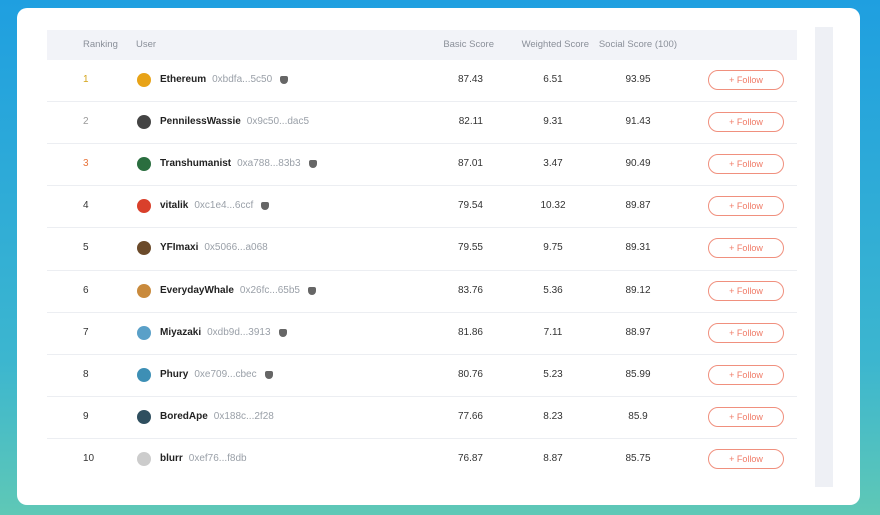 The image size is (880, 515). Describe the element at coordinates (470, 122) in the screenshot. I see `basic-score: 82.11` at that location.